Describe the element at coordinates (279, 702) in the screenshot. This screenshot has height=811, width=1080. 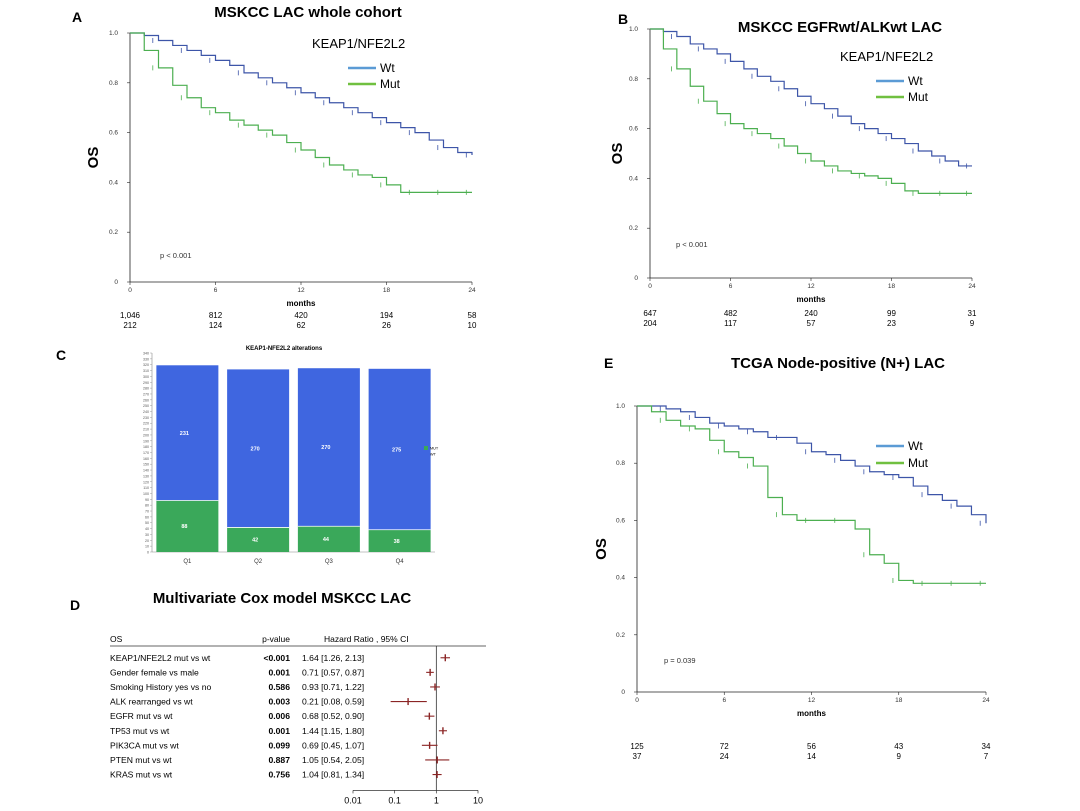
I see `forest-row-p: 0.003` at that location.